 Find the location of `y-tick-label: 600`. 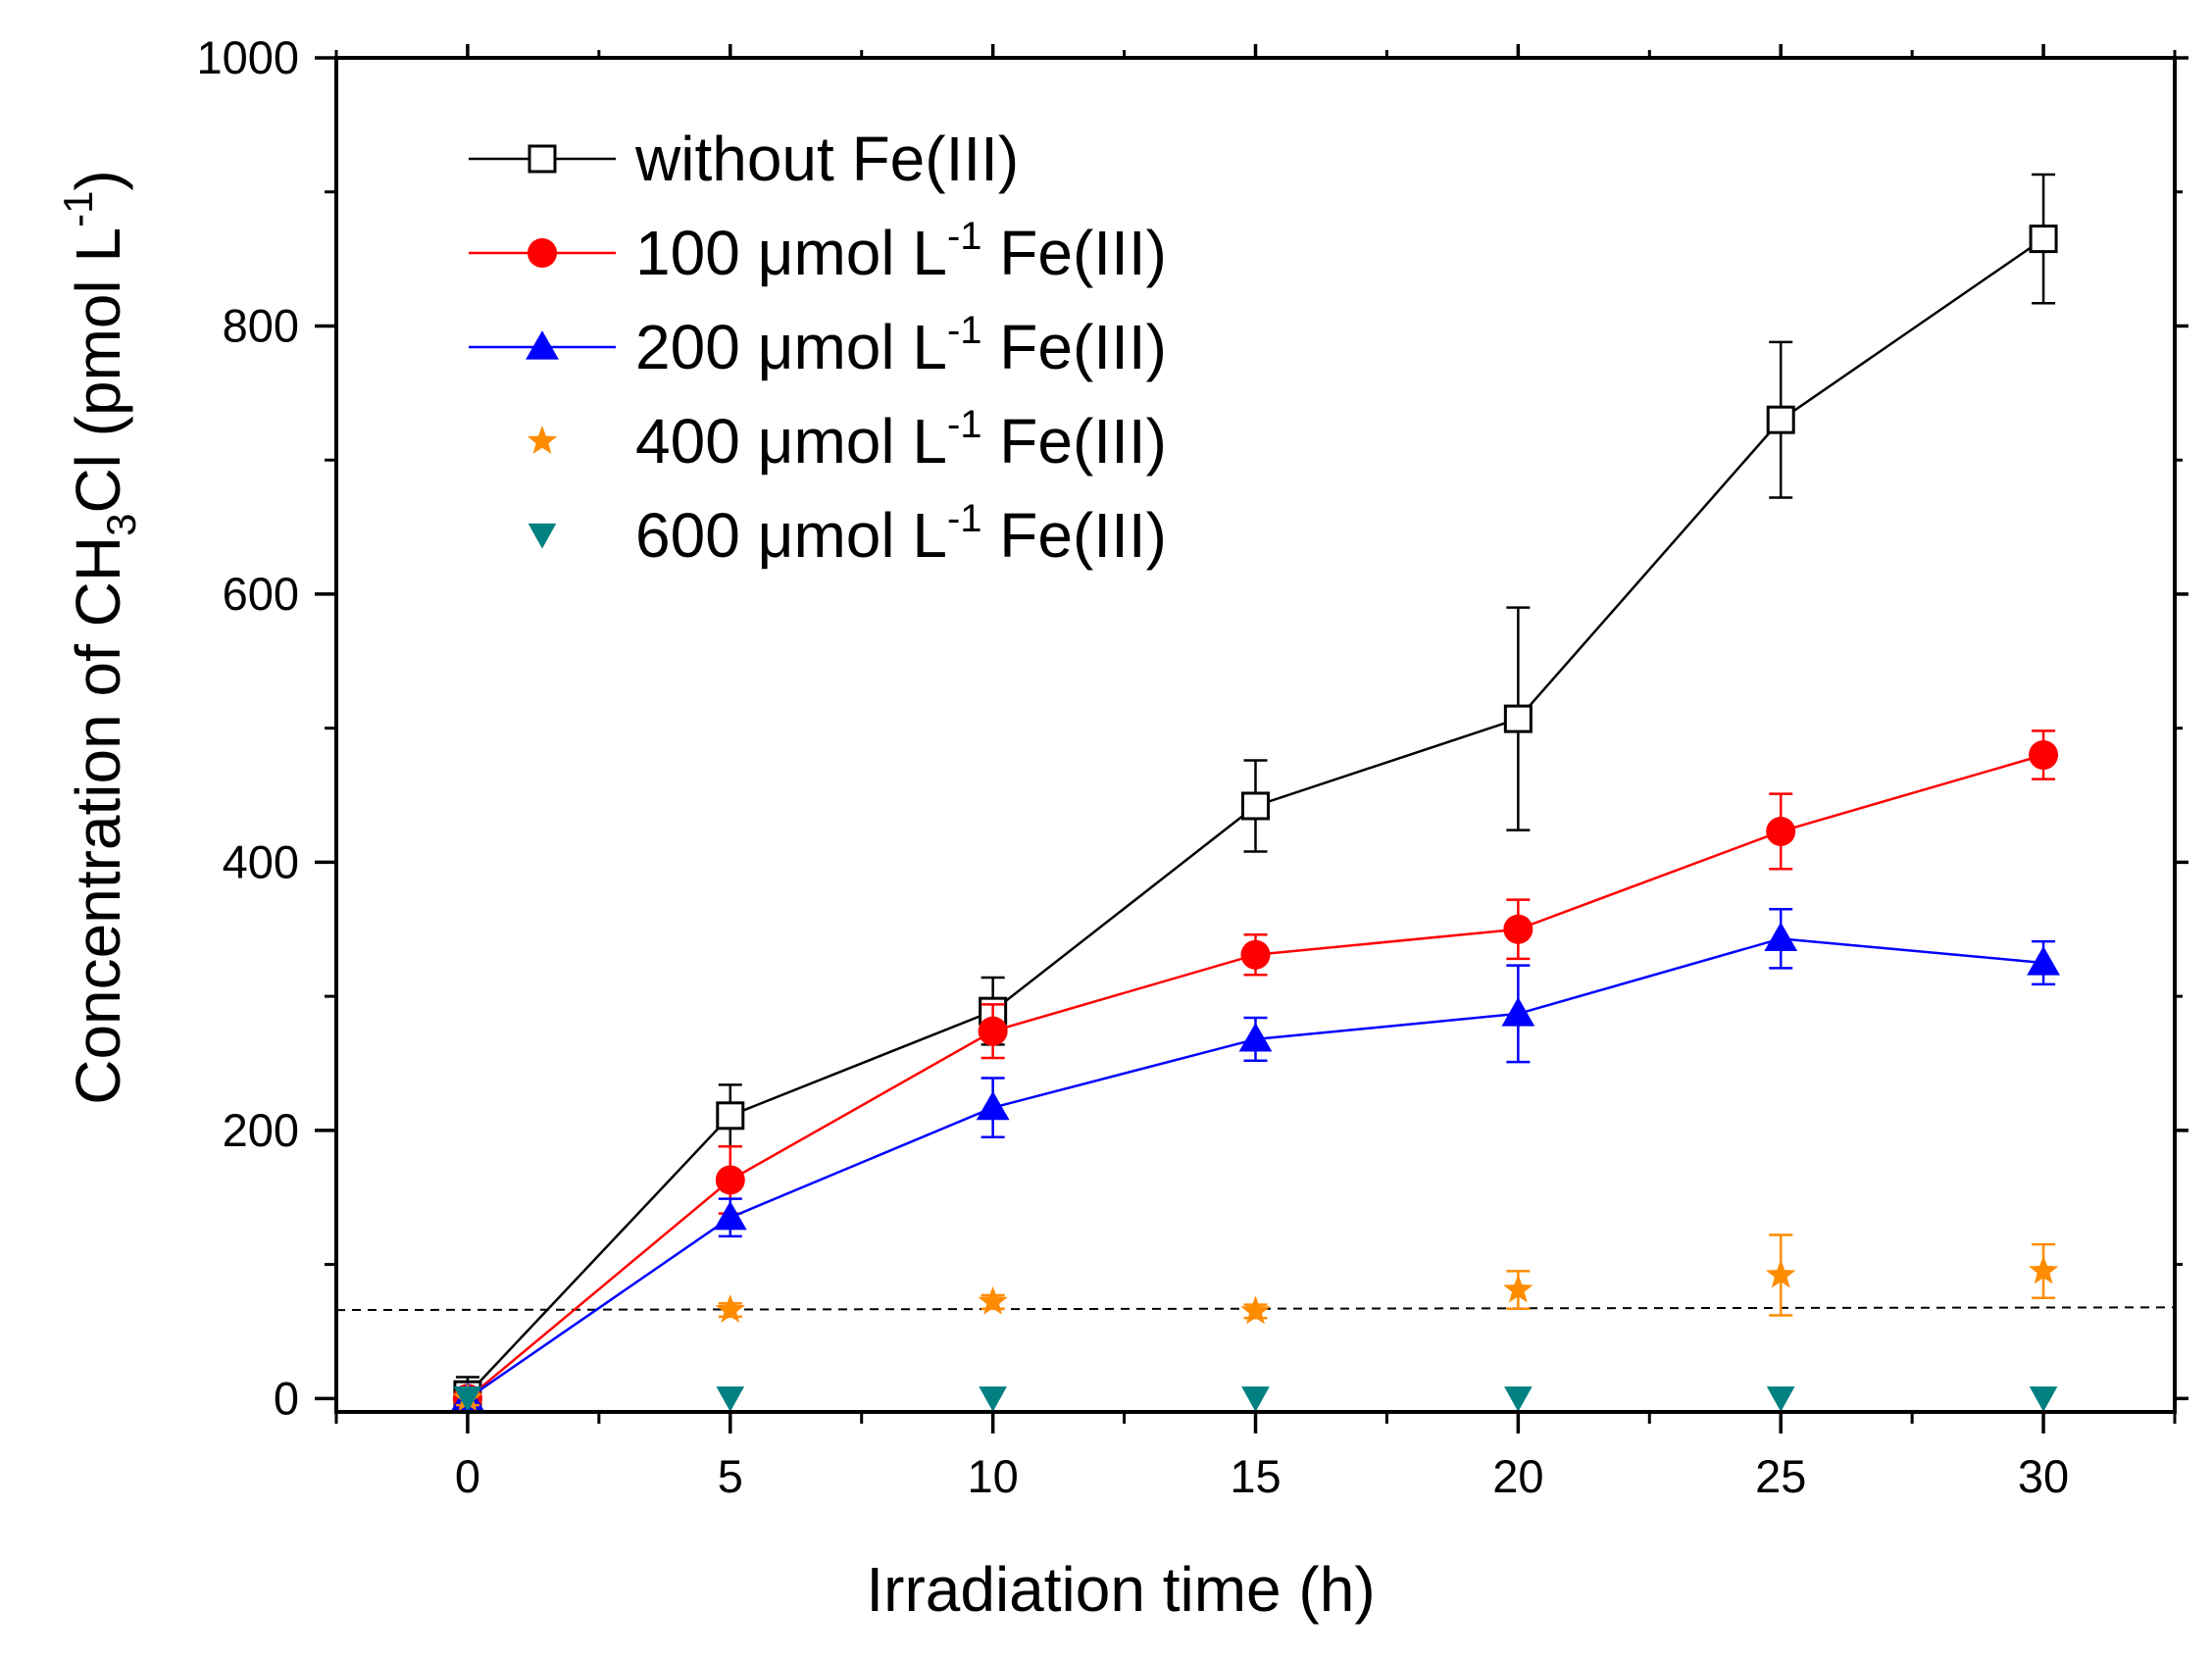

y-tick-label: 600 is located at coordinates (261, 594).